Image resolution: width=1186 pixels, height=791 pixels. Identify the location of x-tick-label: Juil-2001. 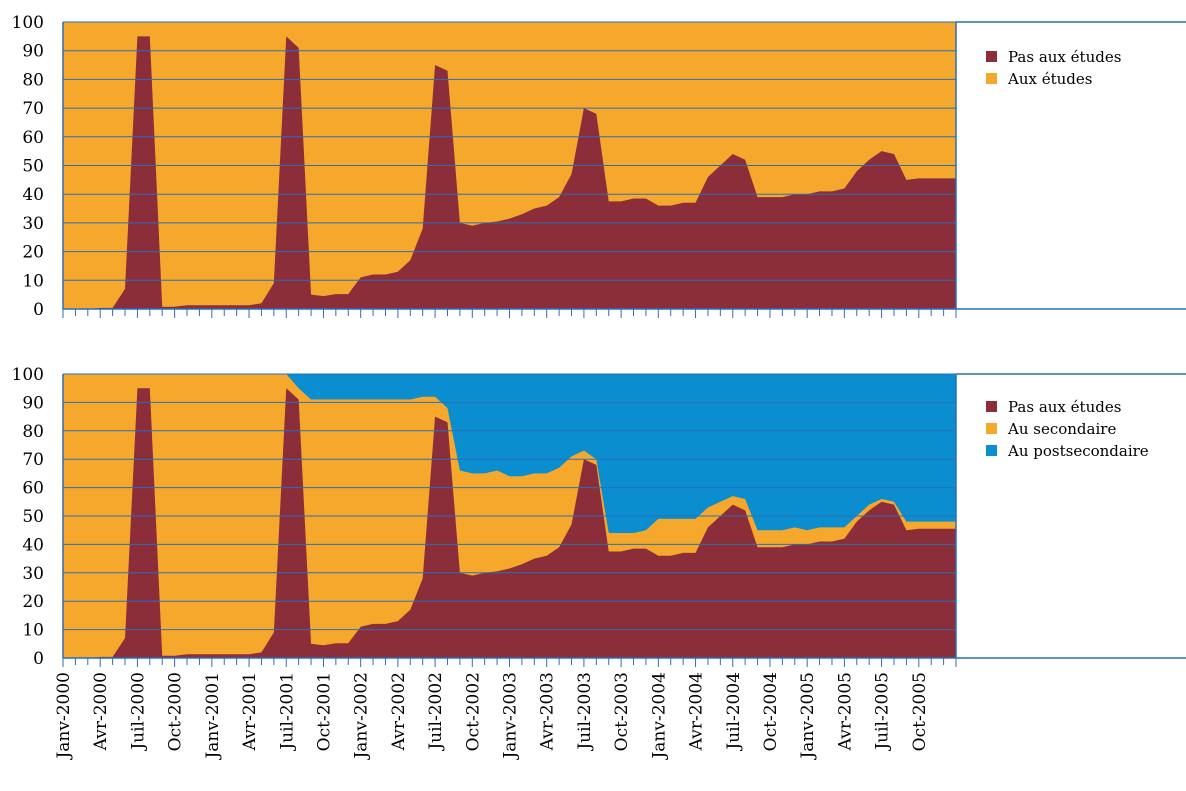
(287, 712).